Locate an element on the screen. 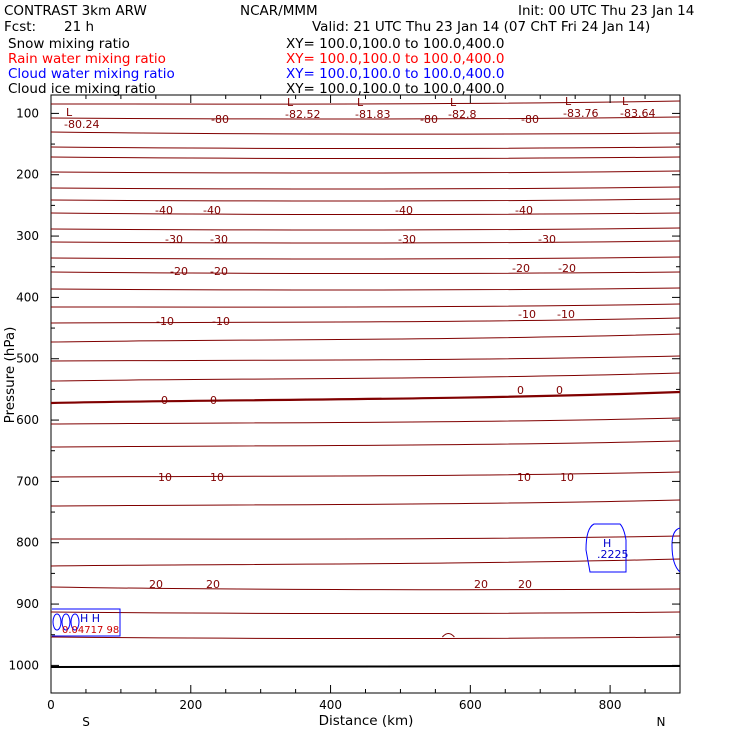 The width and height of the screenshot is (740, 740). legend-entry-name: Rain water mixing ratio is located at coordinates (87, 59).